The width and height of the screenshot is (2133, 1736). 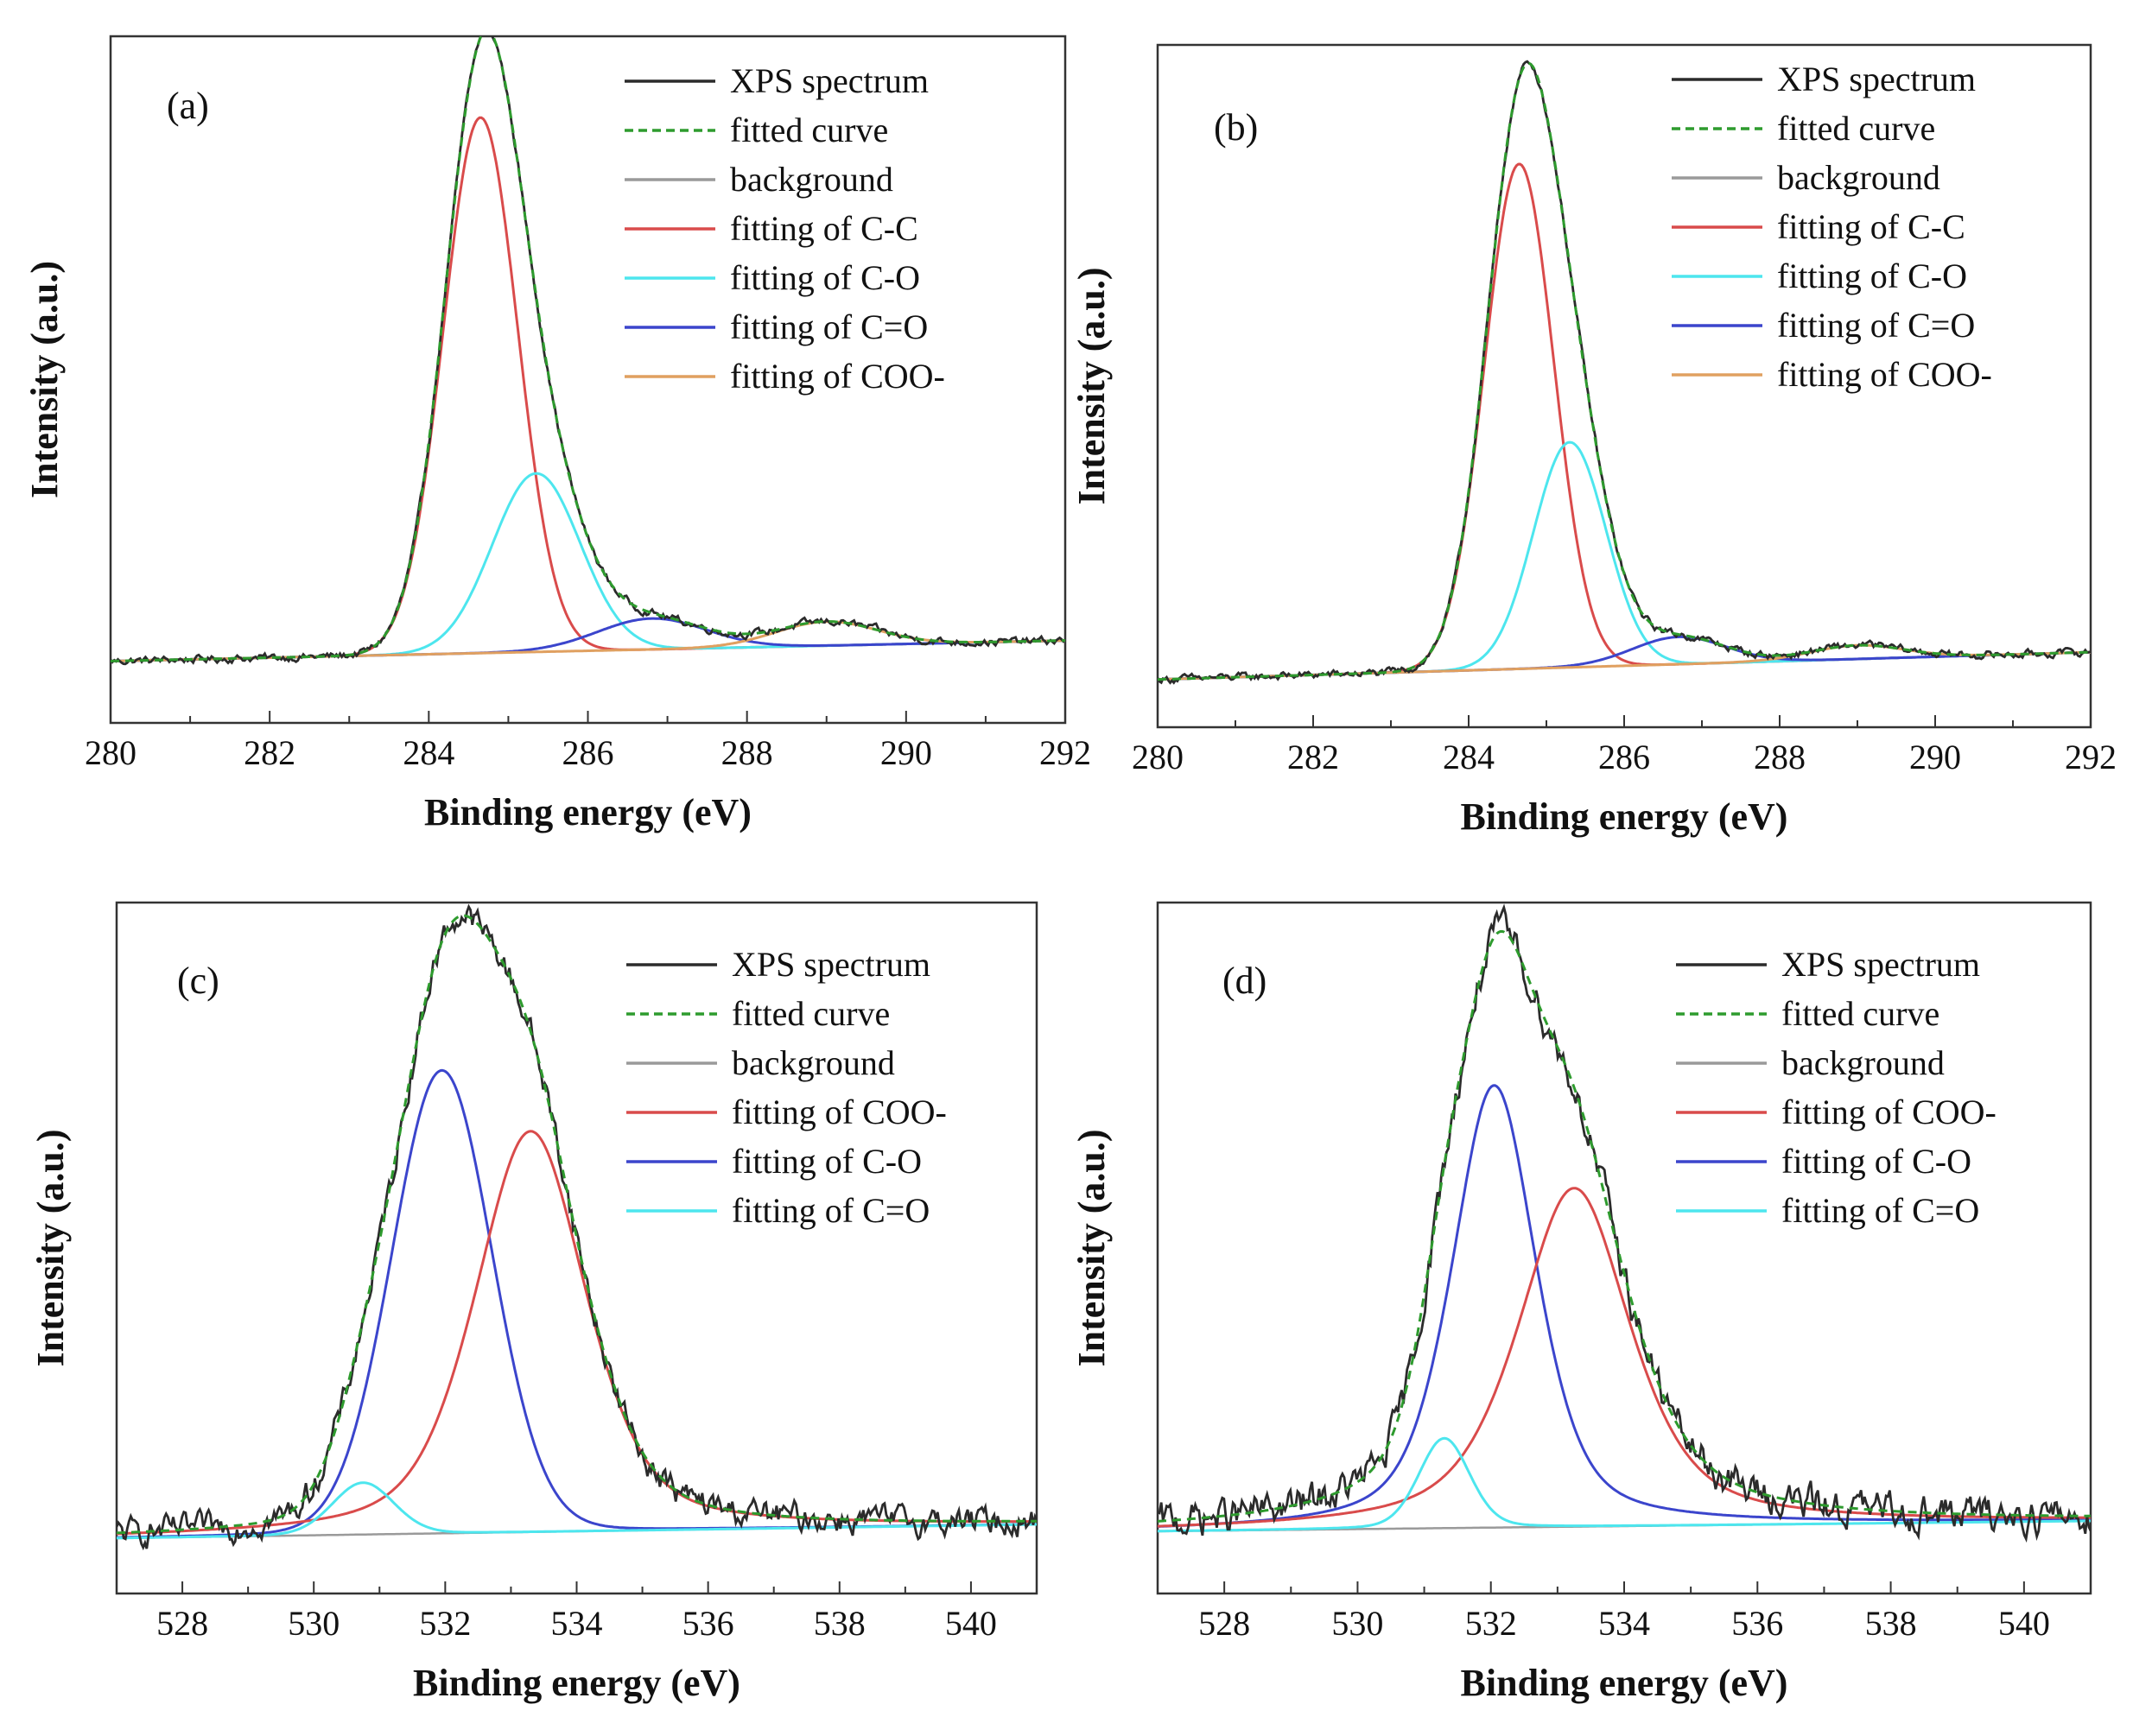 I want to click on panel-label: (c), so click(x=198, y=981).